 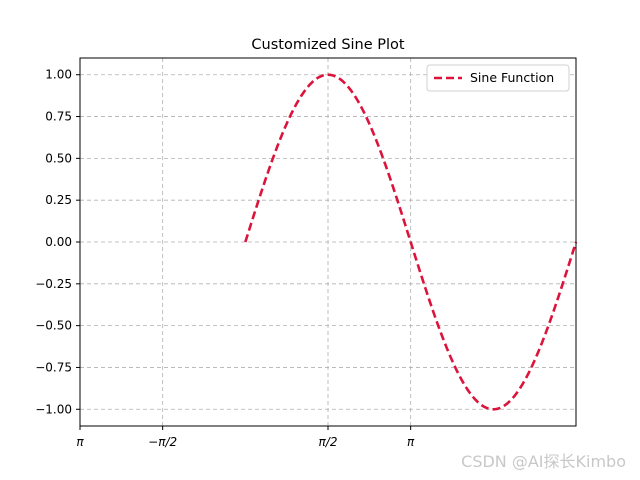 I want to click on y-axis-ticks: 1.00 0.75 0.50 0.25 0.00 −0.25 −0.50 −0.75 −1.00, so click(x=57, y=242).